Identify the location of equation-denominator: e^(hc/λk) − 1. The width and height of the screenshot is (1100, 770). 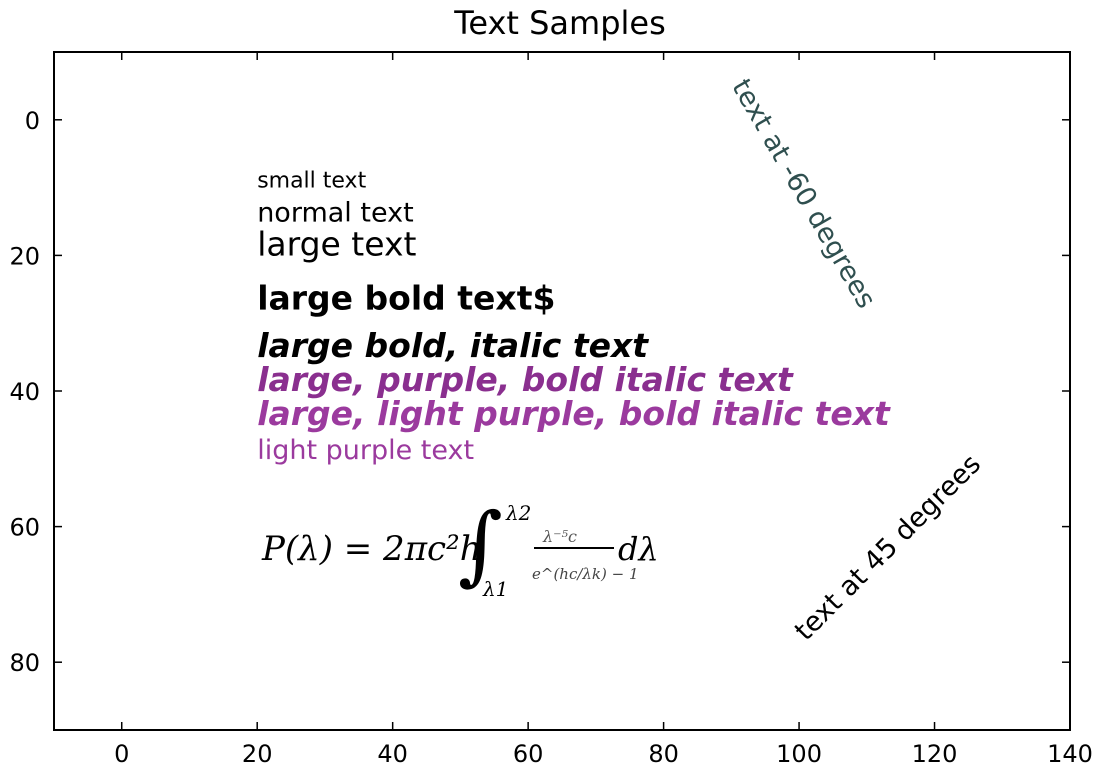
(585, 574).